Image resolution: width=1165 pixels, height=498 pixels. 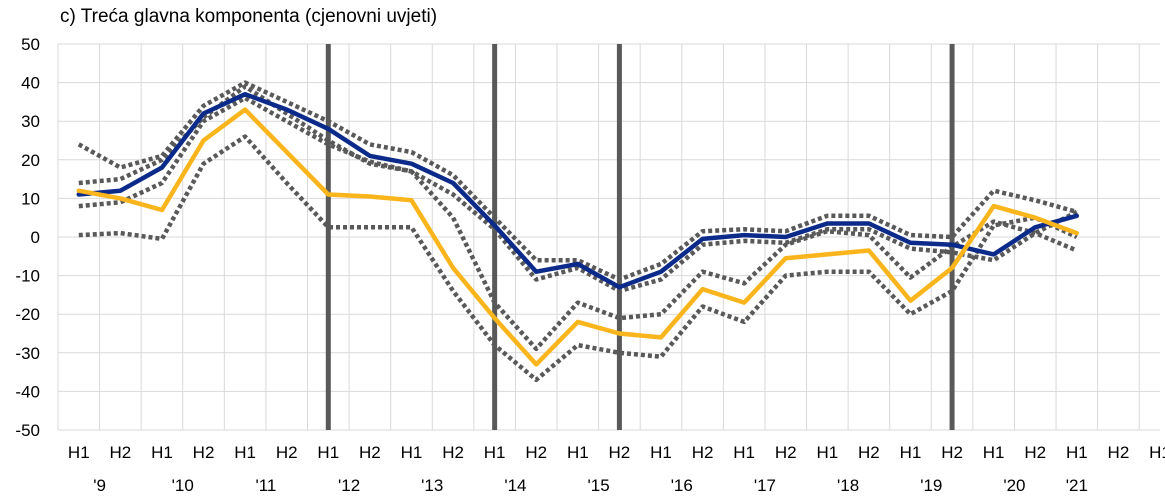 What do you see at coordinates (515, 485) in the screenshot?
I see `x-tick-year: '14` at bounding box center [515, 485].